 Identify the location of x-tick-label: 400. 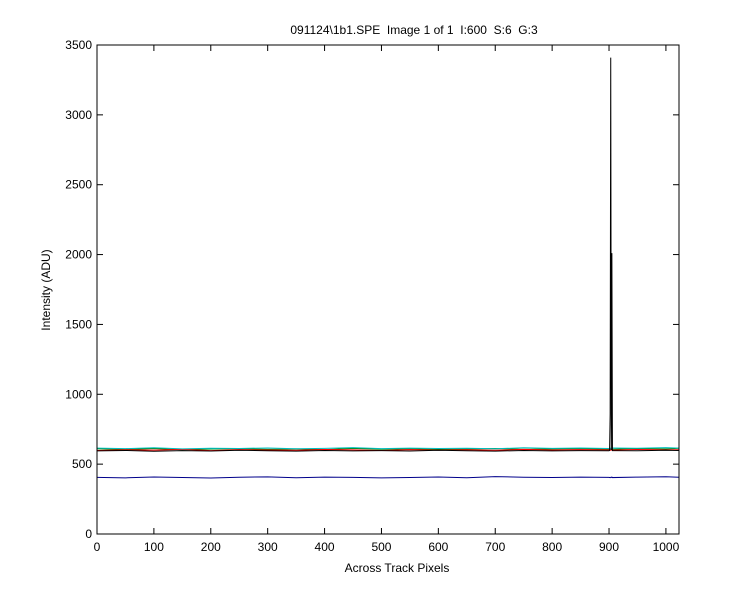
(325, 547).